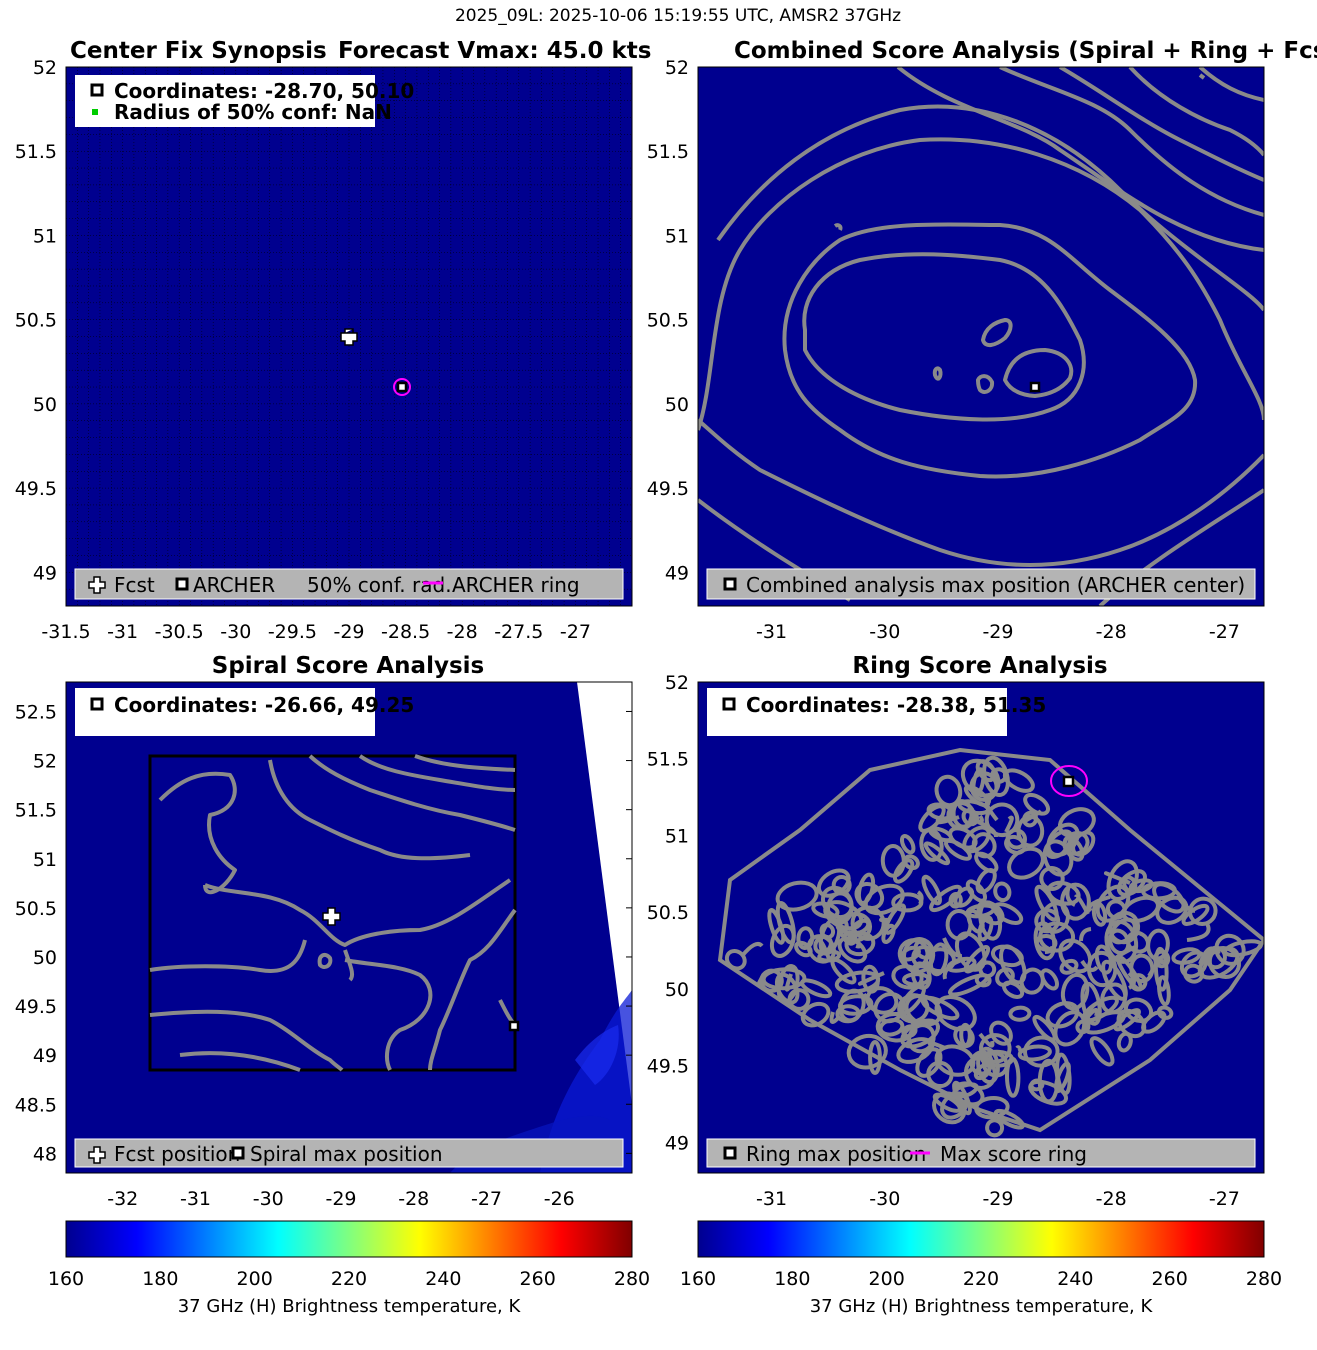 This screenshot has height=1350, width=1317. I want to click on fcst-marker, so click(349, 337).